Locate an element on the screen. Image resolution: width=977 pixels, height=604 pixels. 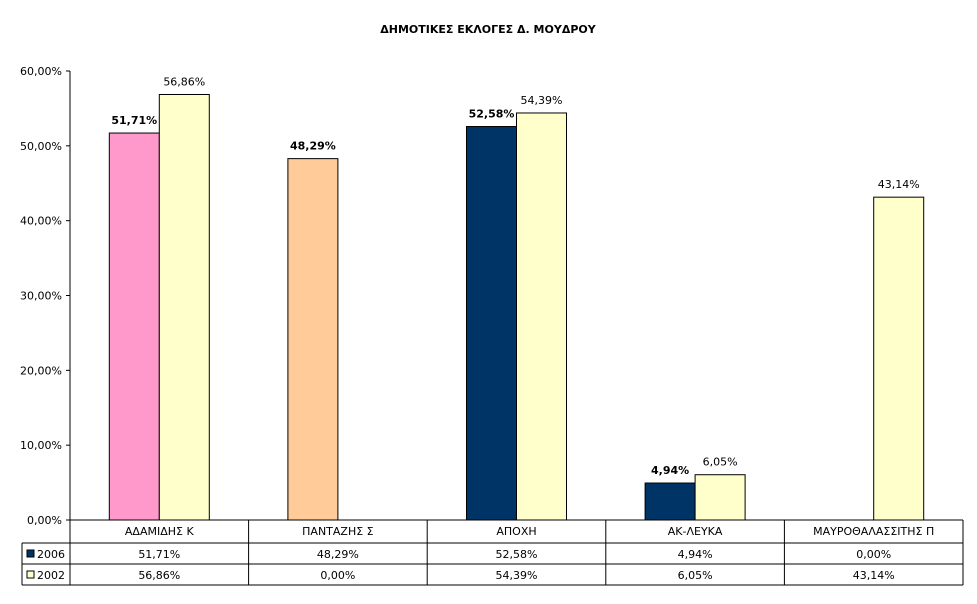
y-tick-label: 10,00% is located at coordinates (41, 445).